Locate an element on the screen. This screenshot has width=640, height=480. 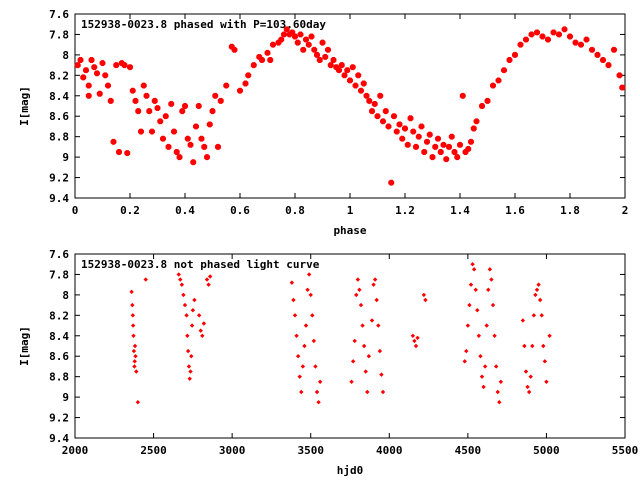
y-tick-label: 8.2 is located at coordinates (59, 75).